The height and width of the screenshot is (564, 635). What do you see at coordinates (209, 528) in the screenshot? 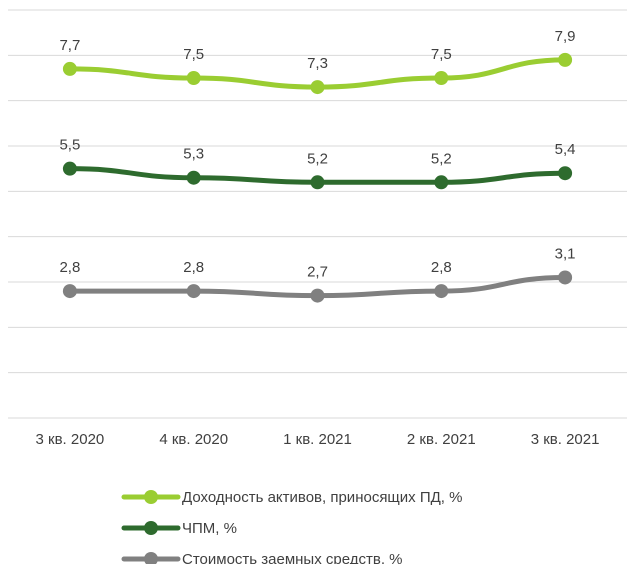
I see `legend-label: ЧПМ, %` at bounding box center [209, 528].